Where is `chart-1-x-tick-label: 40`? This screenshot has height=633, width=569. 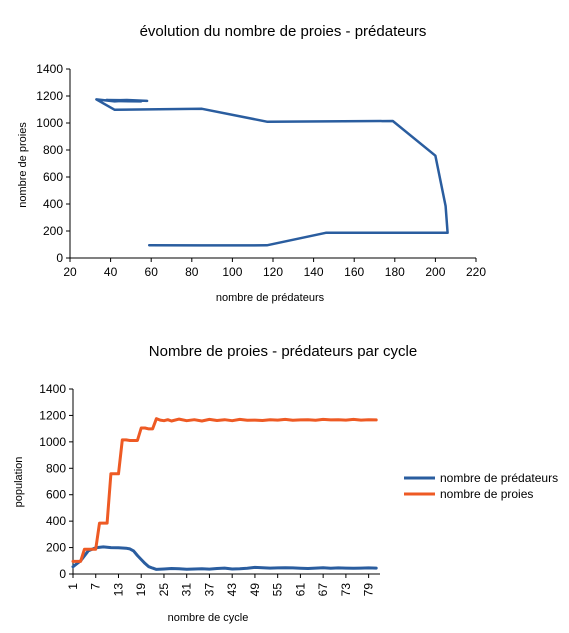 chart-1-x-tick-label: 40 is located at coordinates (111, 272).